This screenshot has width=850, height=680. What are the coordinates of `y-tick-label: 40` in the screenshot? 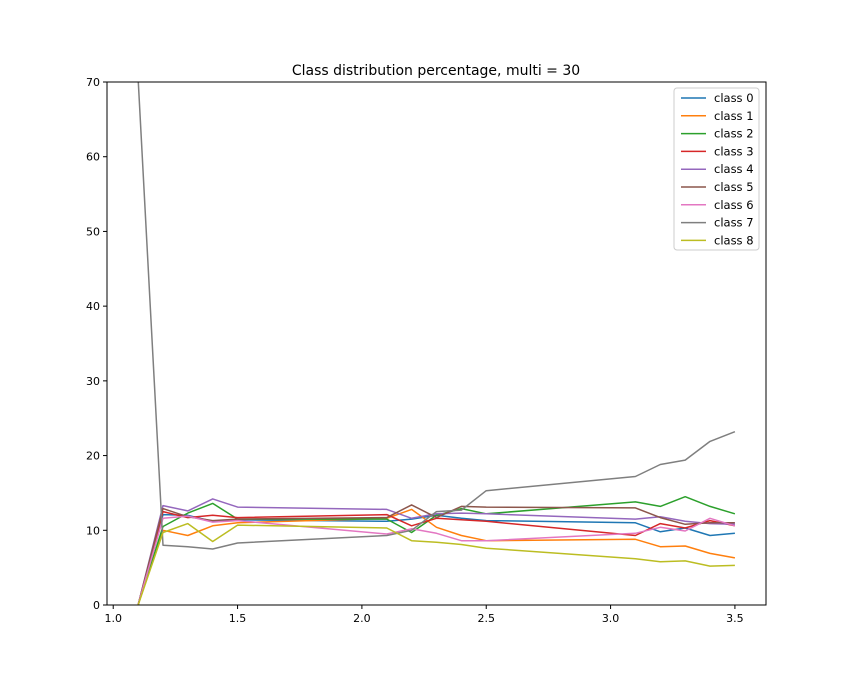 It's located at (93, 306).